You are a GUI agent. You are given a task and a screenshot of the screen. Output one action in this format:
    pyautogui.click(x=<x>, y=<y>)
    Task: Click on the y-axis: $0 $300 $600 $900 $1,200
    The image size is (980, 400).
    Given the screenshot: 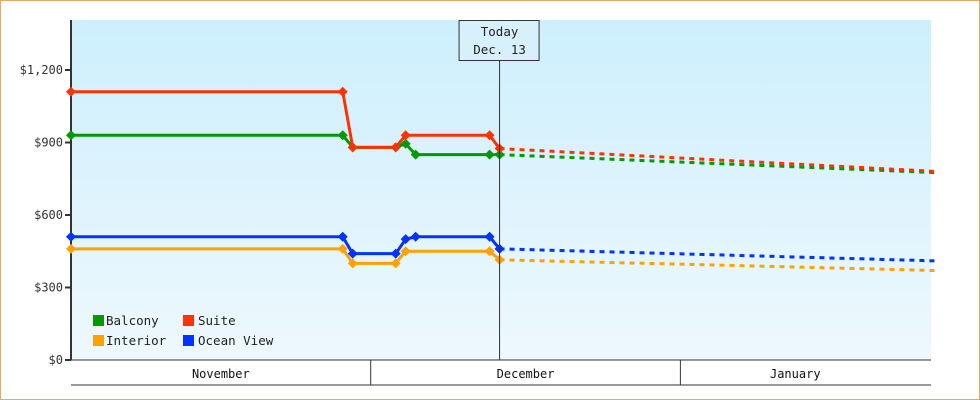 What is the action you would take?
    pyautogui.click(x=46, y=193)
    